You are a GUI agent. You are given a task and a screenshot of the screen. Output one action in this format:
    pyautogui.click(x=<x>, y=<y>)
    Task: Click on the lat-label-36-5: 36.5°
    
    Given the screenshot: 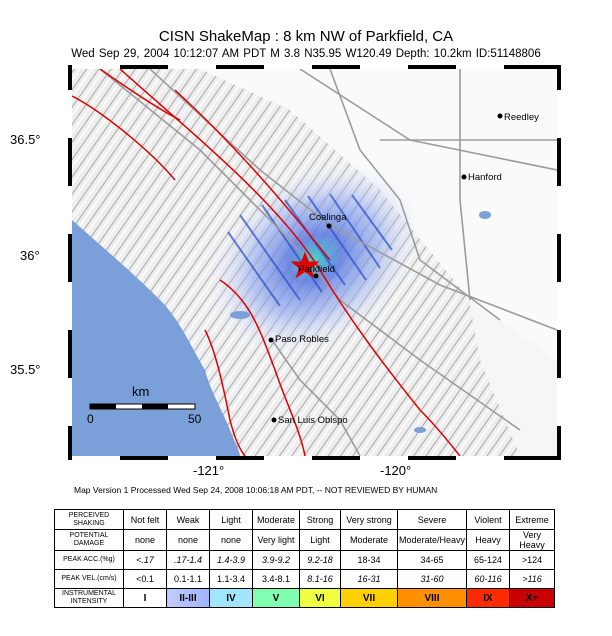 What is the action you would take?
    pyautogui.click(x=25, y=139)
    